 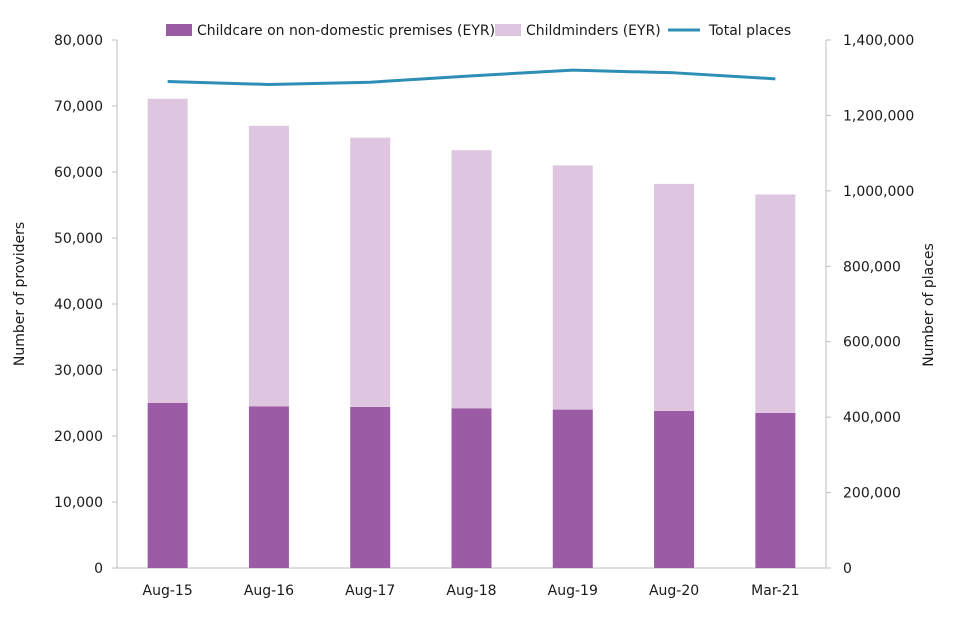 I want to click on x-tick-label: Aug-17, so click(x=370, y=591).